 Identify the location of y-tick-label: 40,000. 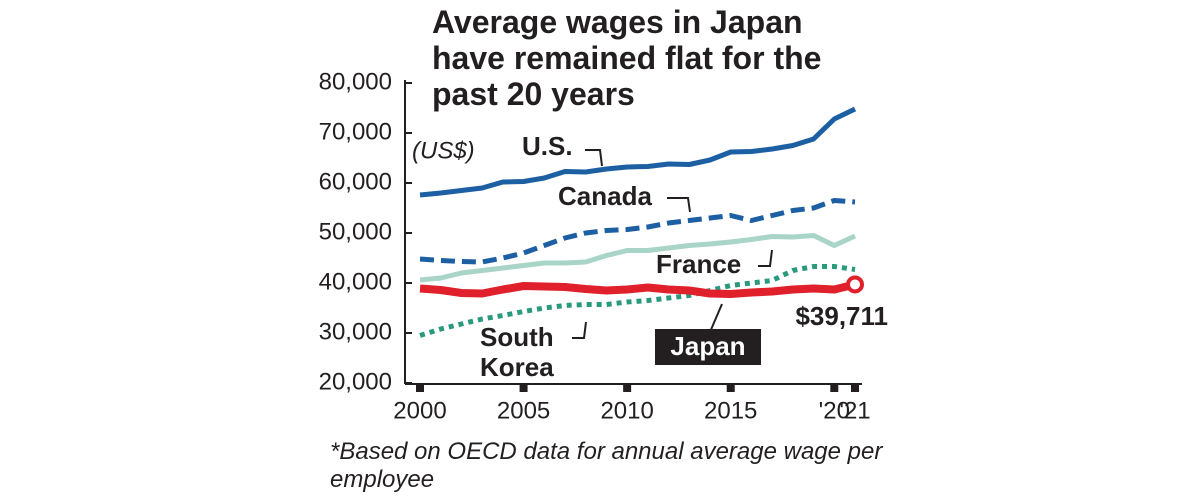
(355, 281).